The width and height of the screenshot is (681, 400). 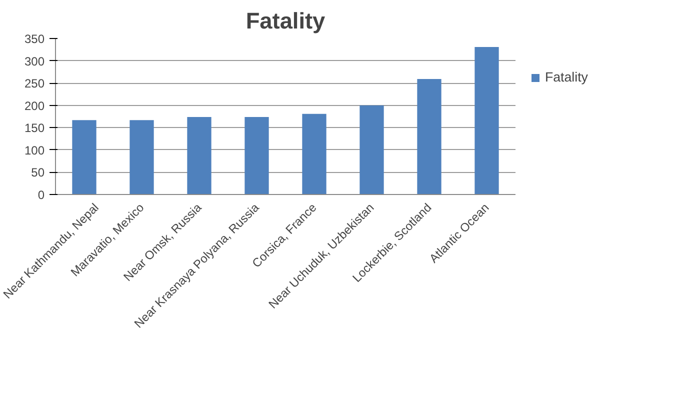 What do you see at coordinates (41, 195) in the screenshot?
I see `y-tick-label: 0` at bounding box center [41, 195].